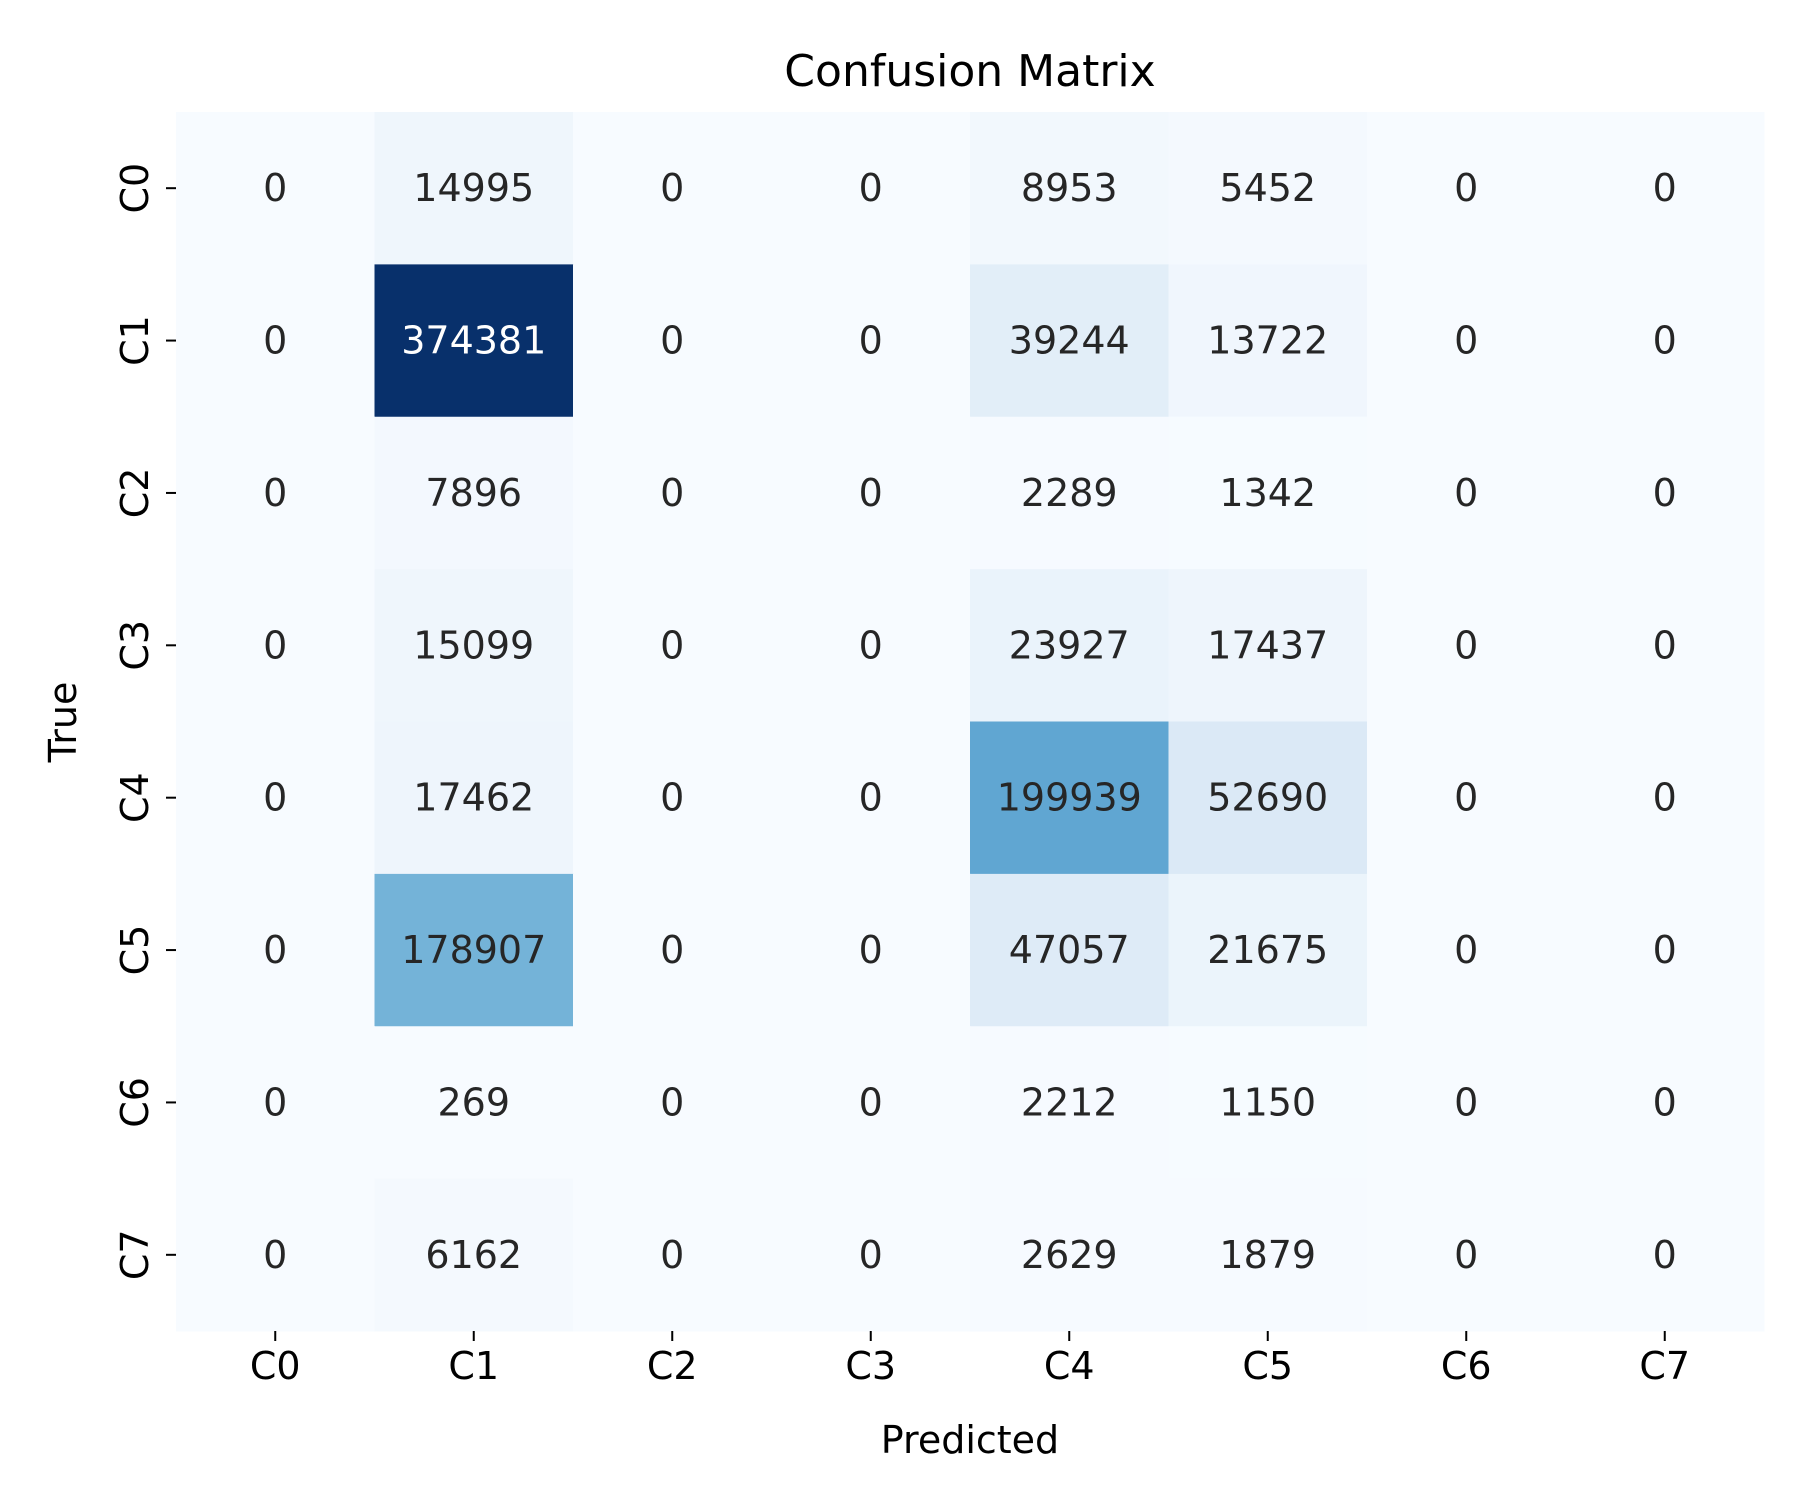 This screenshot has height=1500, width=1800. I want to click on cell-C3-C1, so click(474, 646).